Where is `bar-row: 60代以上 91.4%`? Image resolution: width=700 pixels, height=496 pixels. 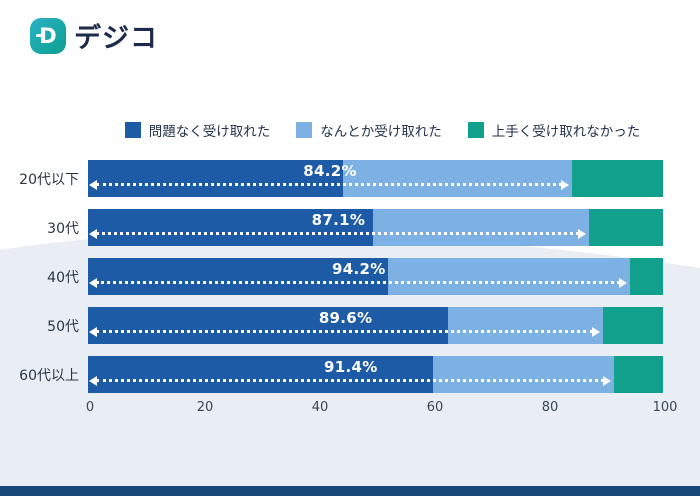
bar-row: 60代以上 91.4% is located at coordinates (332, 374).